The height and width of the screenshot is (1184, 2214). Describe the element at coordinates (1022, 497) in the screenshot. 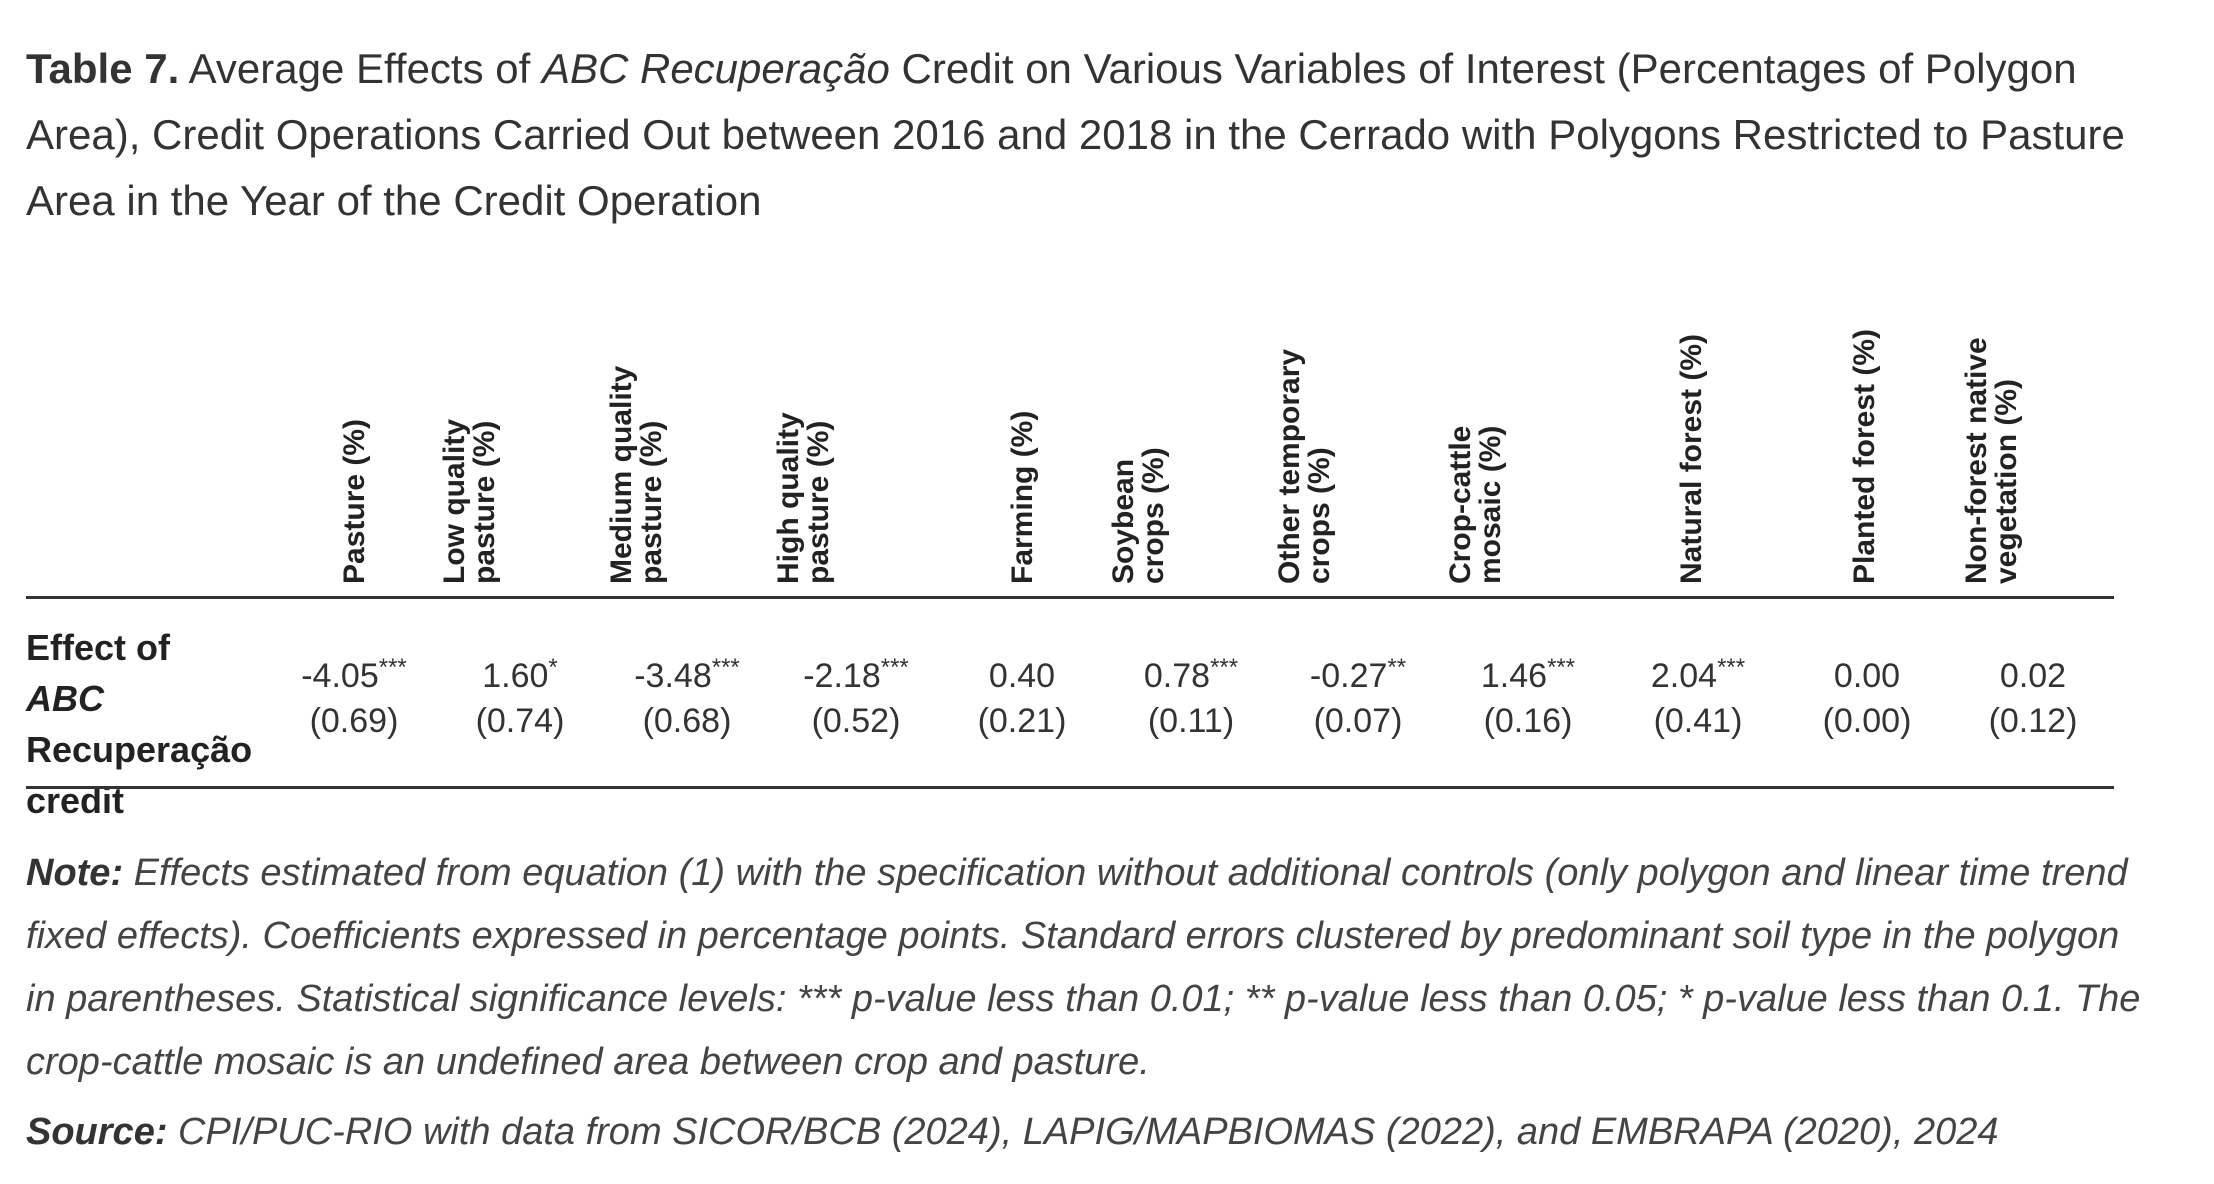

I see `column-header-line: Farming (%)` at that location.